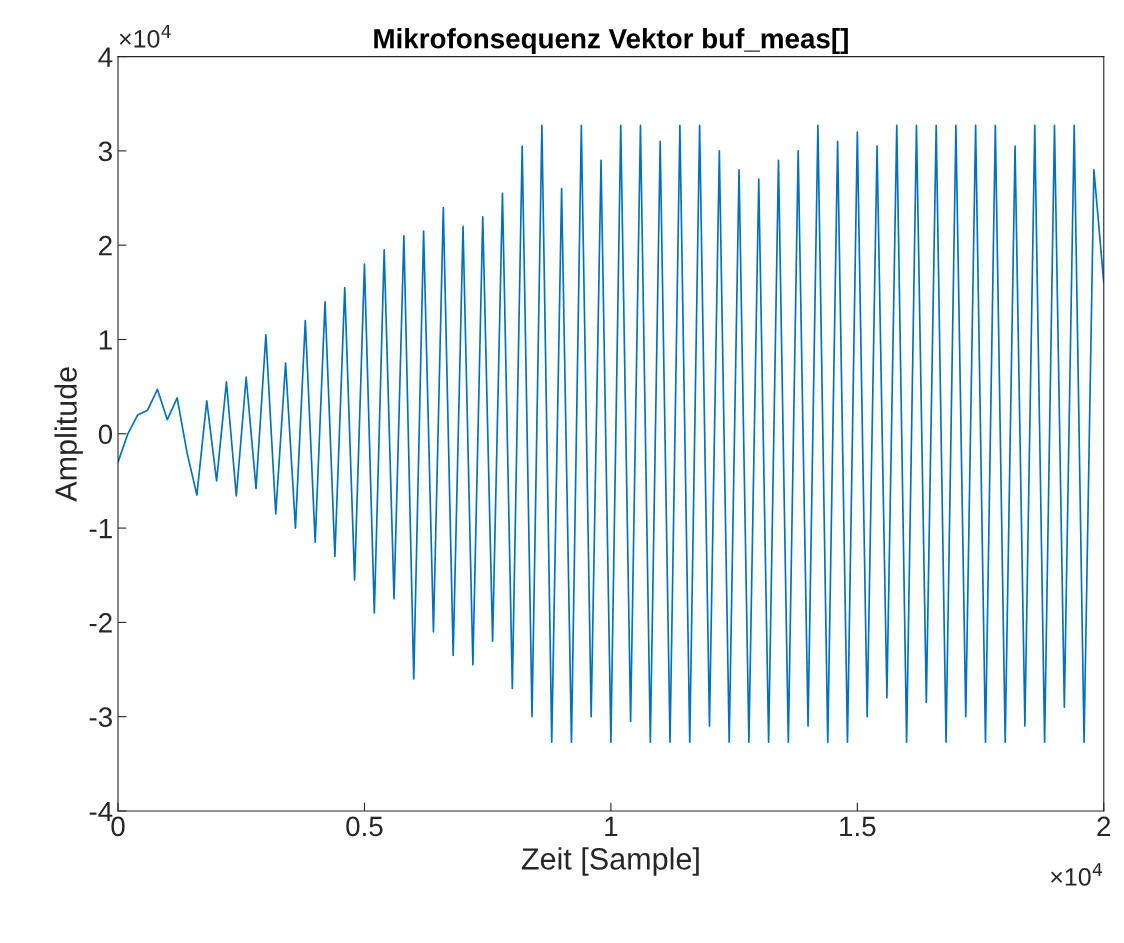  I want to click on y-tick-label: 0, so click(105, 434).